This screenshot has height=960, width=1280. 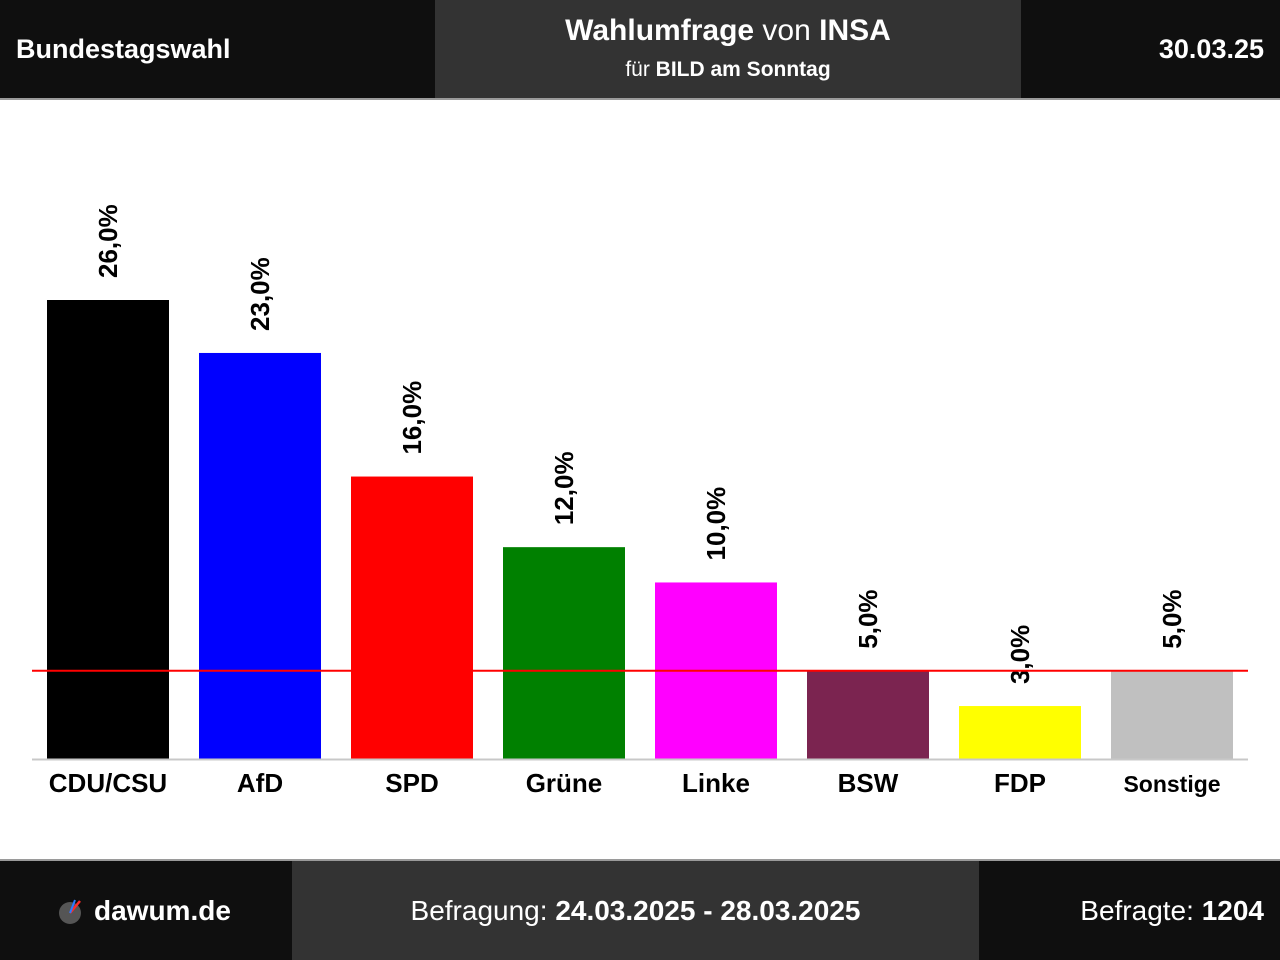 What do you see at coordinates (743, 69) in the screenshot?
I see `client-name: BILD am Sonntag` at bounding box center [743, 69].